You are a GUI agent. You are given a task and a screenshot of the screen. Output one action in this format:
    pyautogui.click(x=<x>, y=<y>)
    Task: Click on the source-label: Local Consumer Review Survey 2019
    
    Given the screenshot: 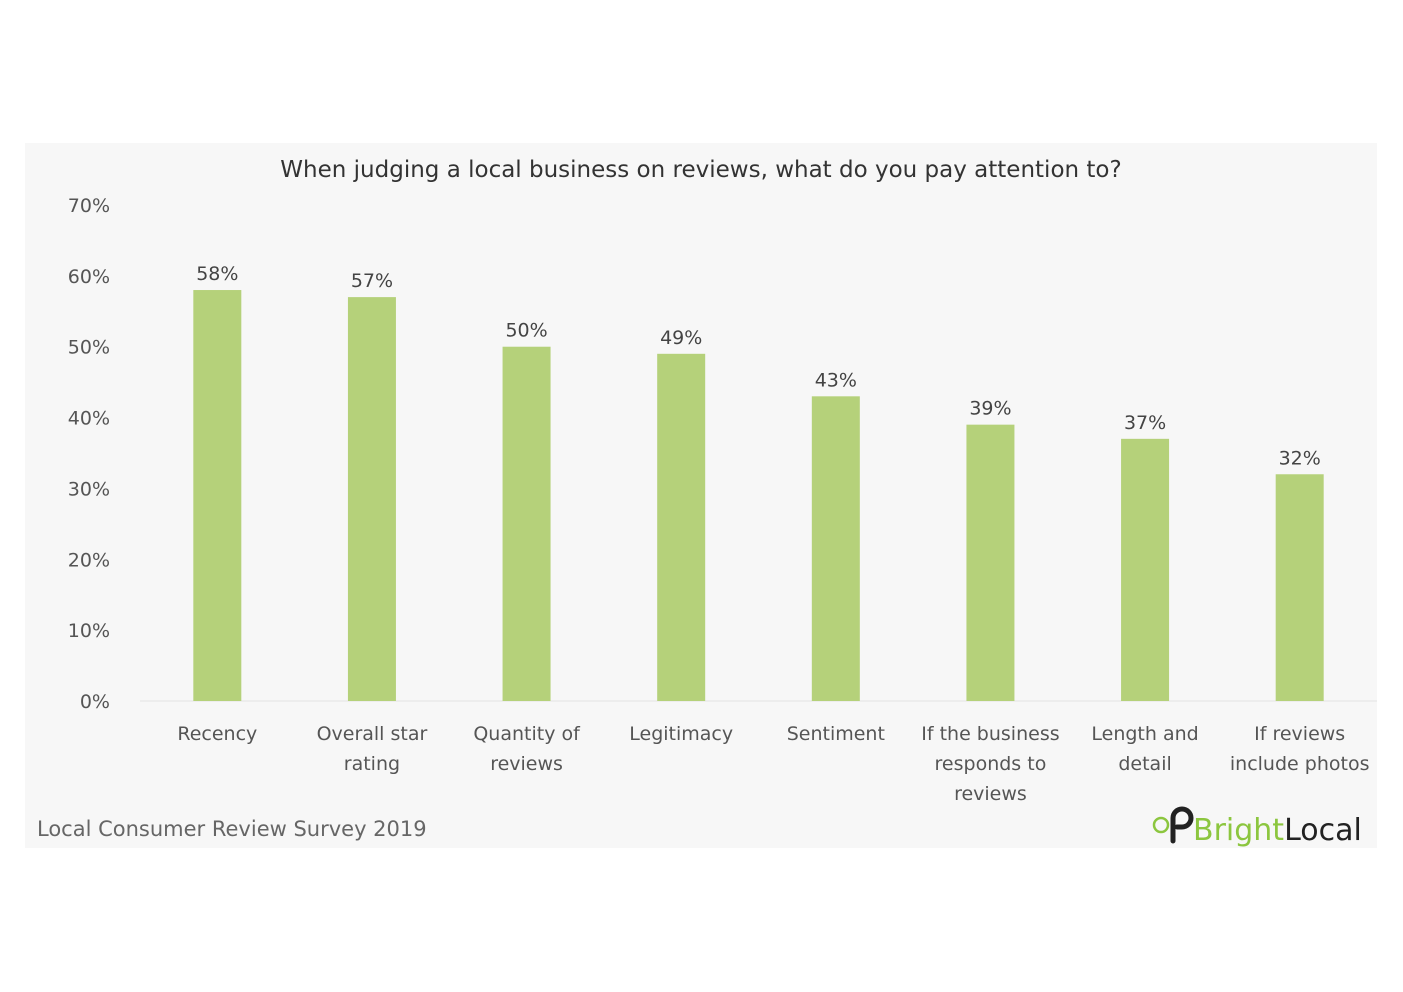 What is the action you would take?
    pyautogui.click(x=232, y=829)
    